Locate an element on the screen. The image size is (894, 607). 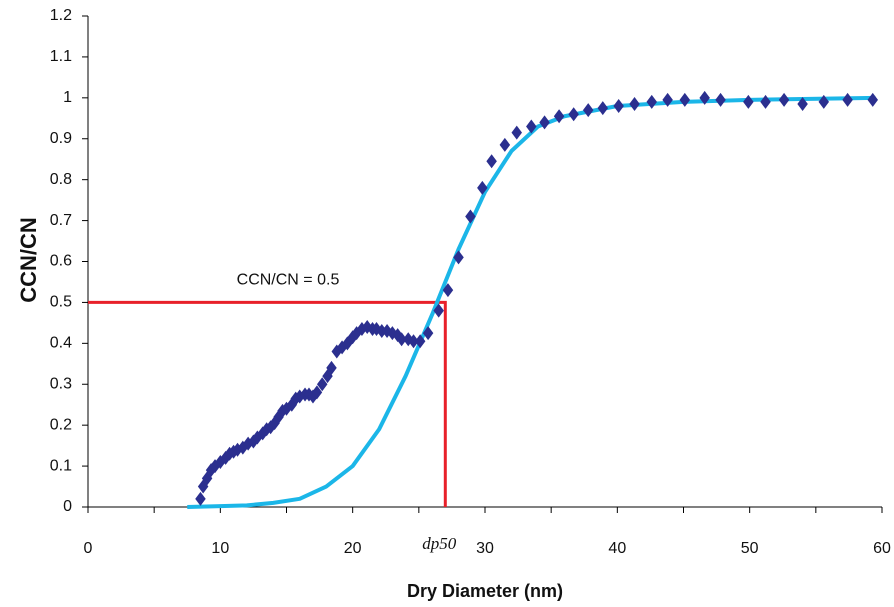
x-tick-label: 20 is located at coordinates (353, 548).